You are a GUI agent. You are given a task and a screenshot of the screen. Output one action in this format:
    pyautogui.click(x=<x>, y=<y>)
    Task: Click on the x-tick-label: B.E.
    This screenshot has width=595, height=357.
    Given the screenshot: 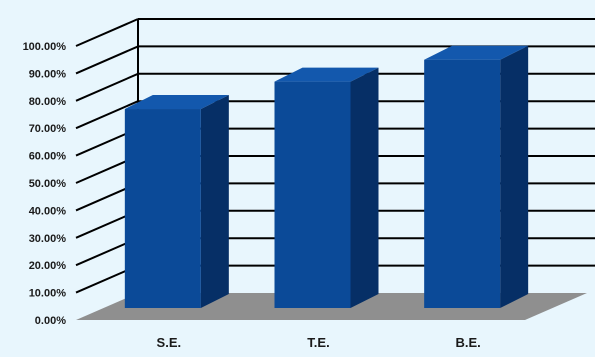 What is the action you would take?
    pyautogui.click(x=468, y=342)
    